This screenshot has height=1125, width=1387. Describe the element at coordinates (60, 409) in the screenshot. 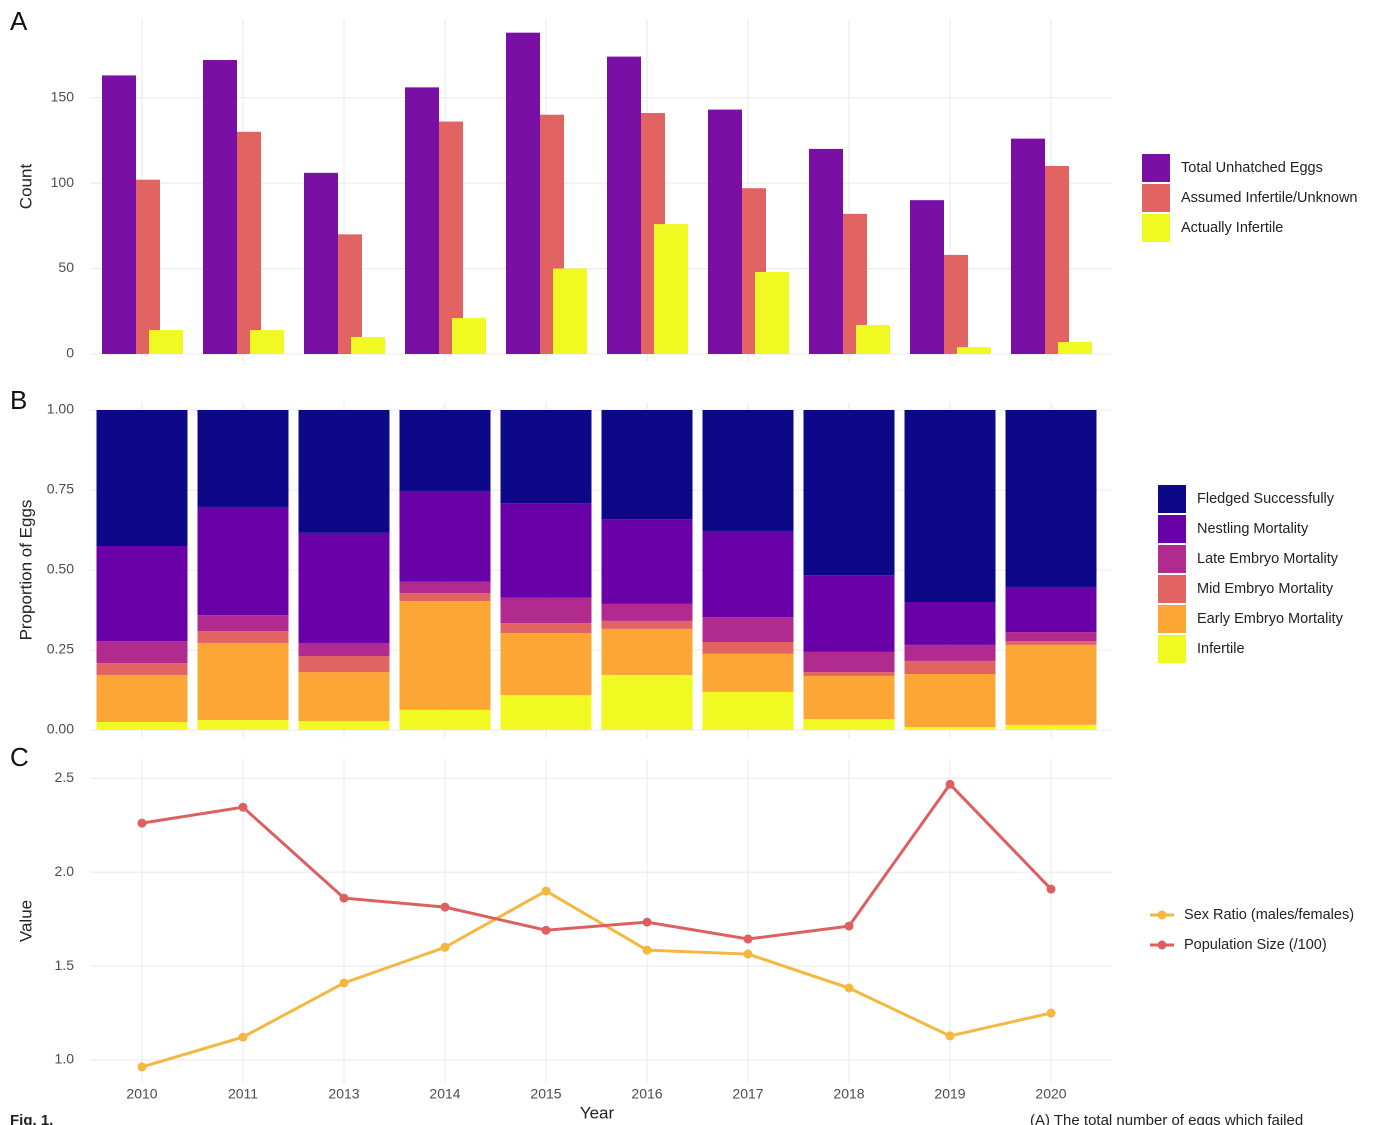

I see `y-tick-label: 1.00` at that location.